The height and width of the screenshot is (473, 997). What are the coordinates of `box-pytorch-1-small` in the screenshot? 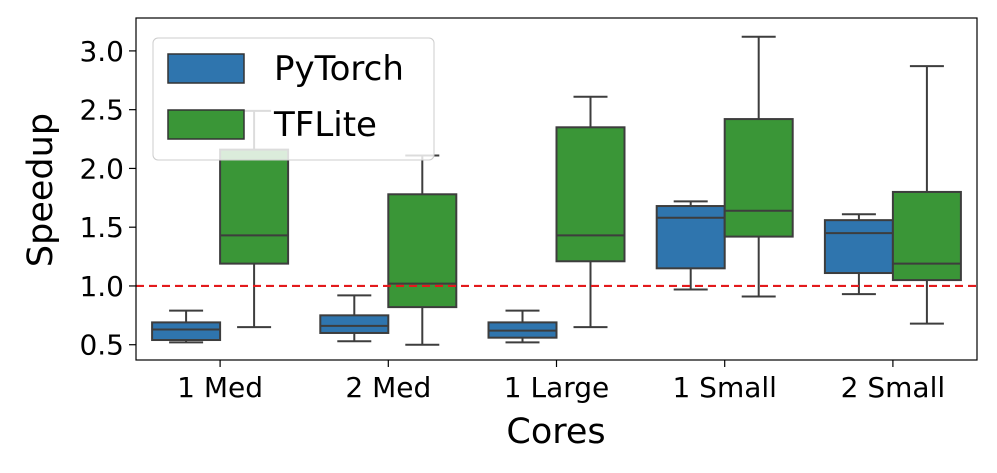 It's located at (690, 245).